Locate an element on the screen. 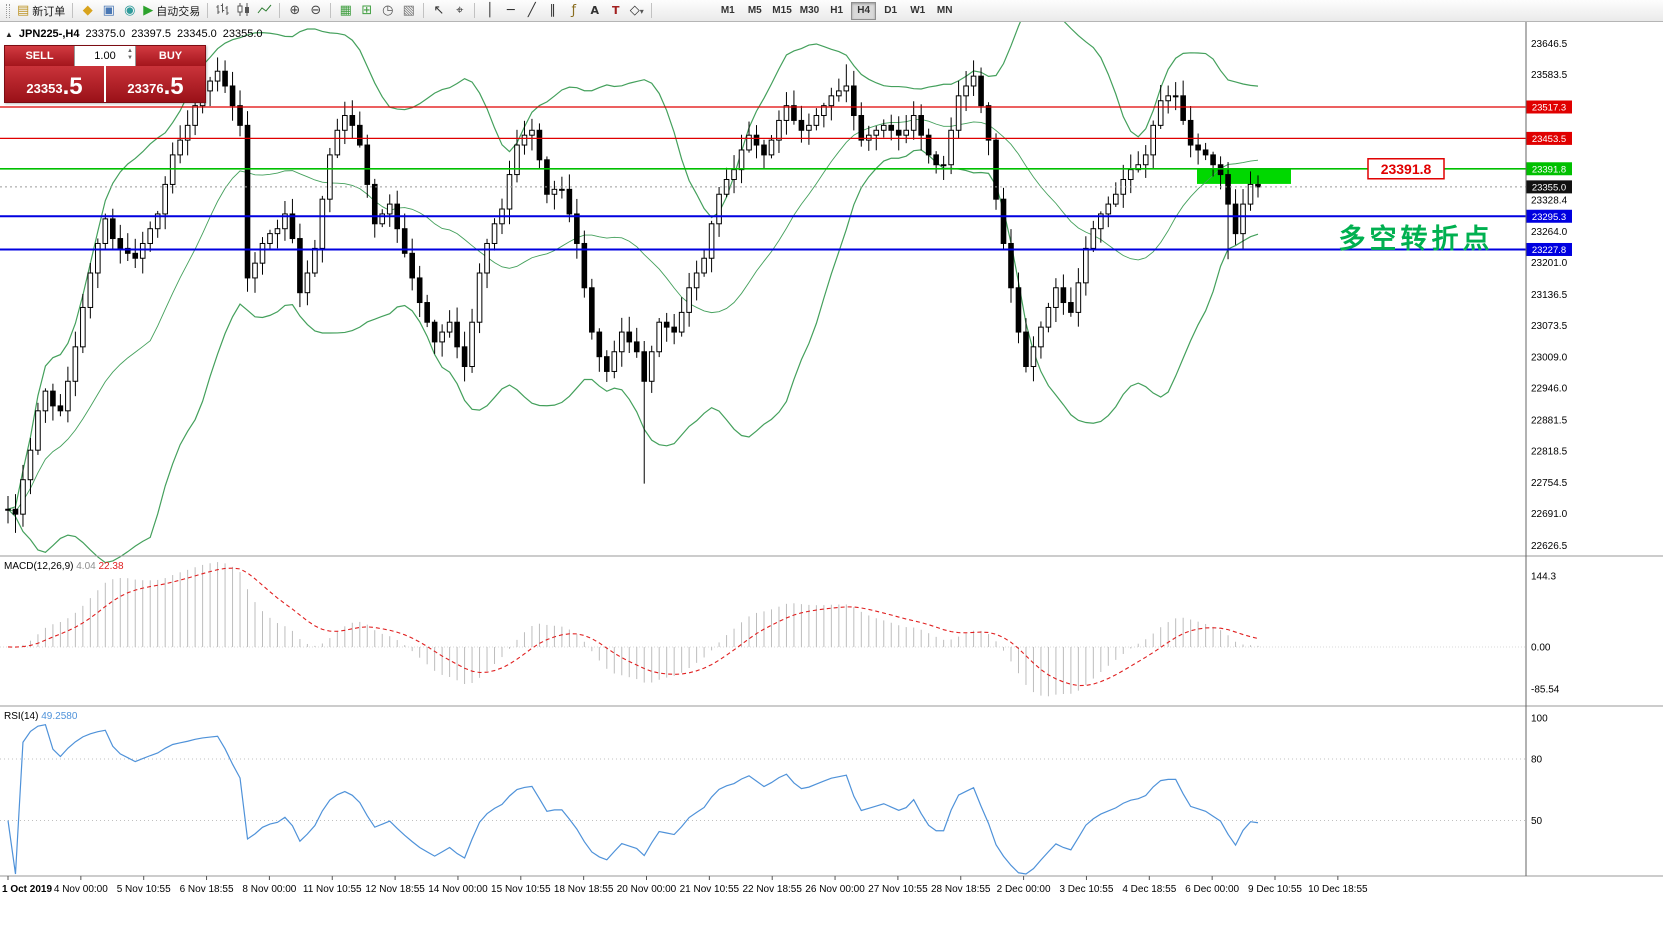  spinner-up-icon: ▲ is located at coordinates (130, 51).